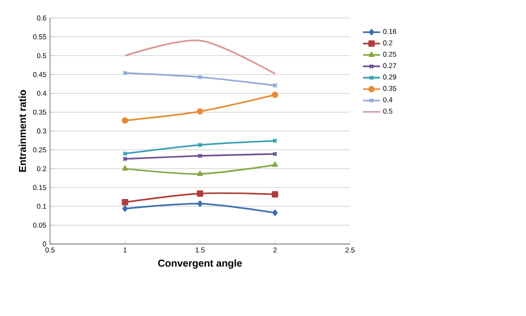 This screenshot has height=316, width=526. What do you see at coordinates (200, 264) in the screenshot?
I see `x-axis-title: Convergent angle` at bounding box center [200, 264].